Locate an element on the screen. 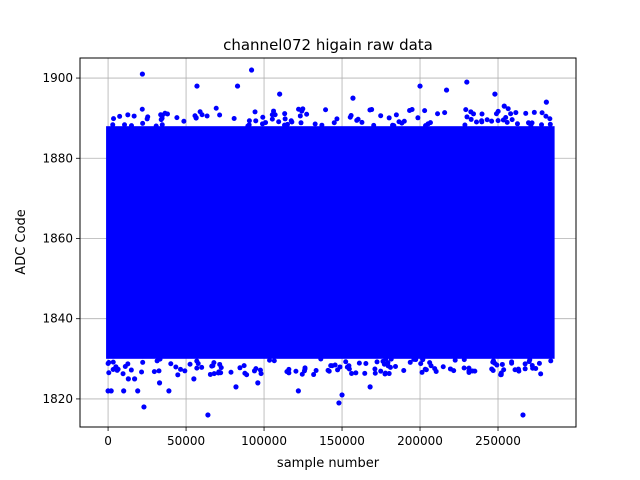 The image size is (640, 480). x-tick-label: 150000 is located at coordinates (342, 441).